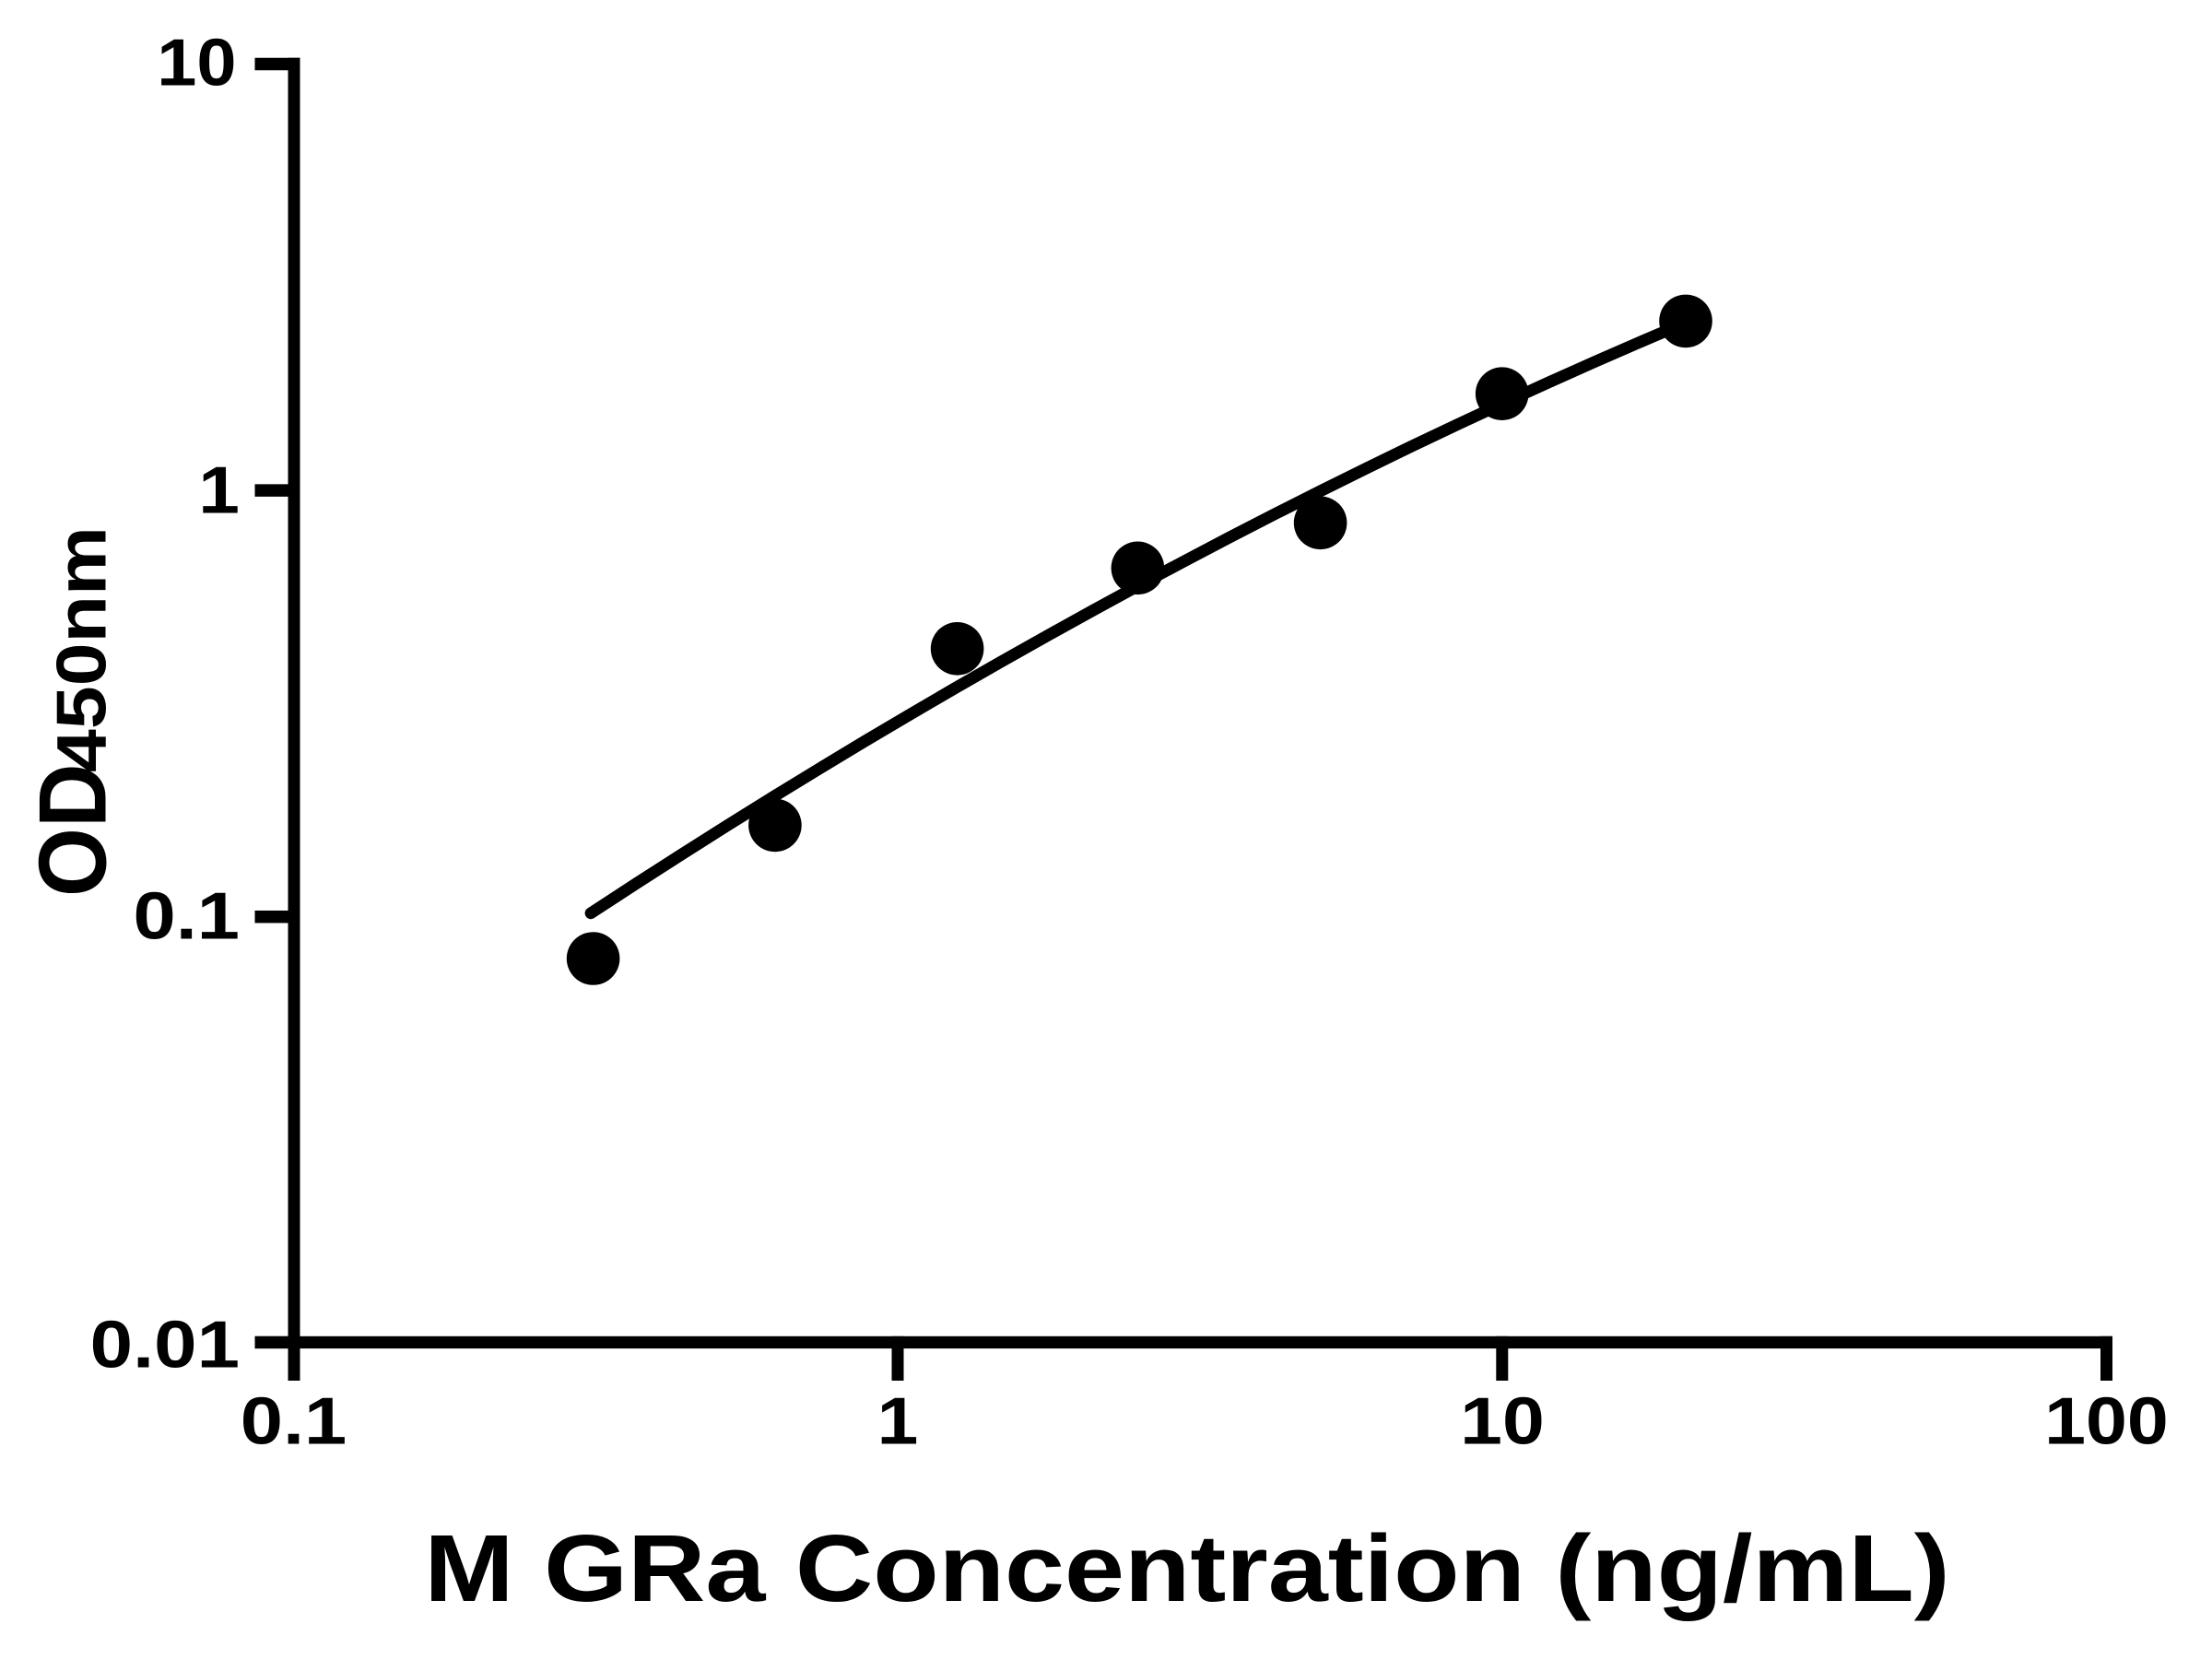  I want to click on svg-text: 100, so click(2106, 1420).